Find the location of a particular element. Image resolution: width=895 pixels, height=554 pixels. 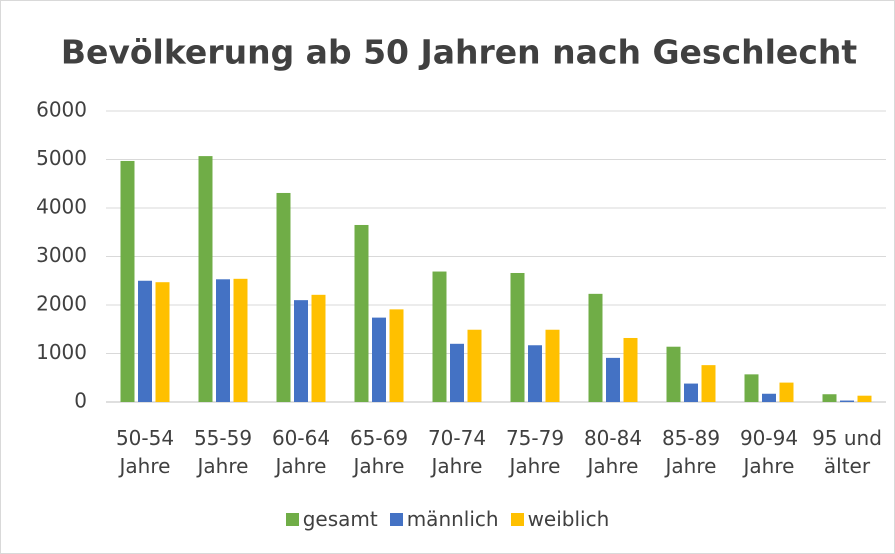

legend-item: gesamt is located at coordinates (331, 519).